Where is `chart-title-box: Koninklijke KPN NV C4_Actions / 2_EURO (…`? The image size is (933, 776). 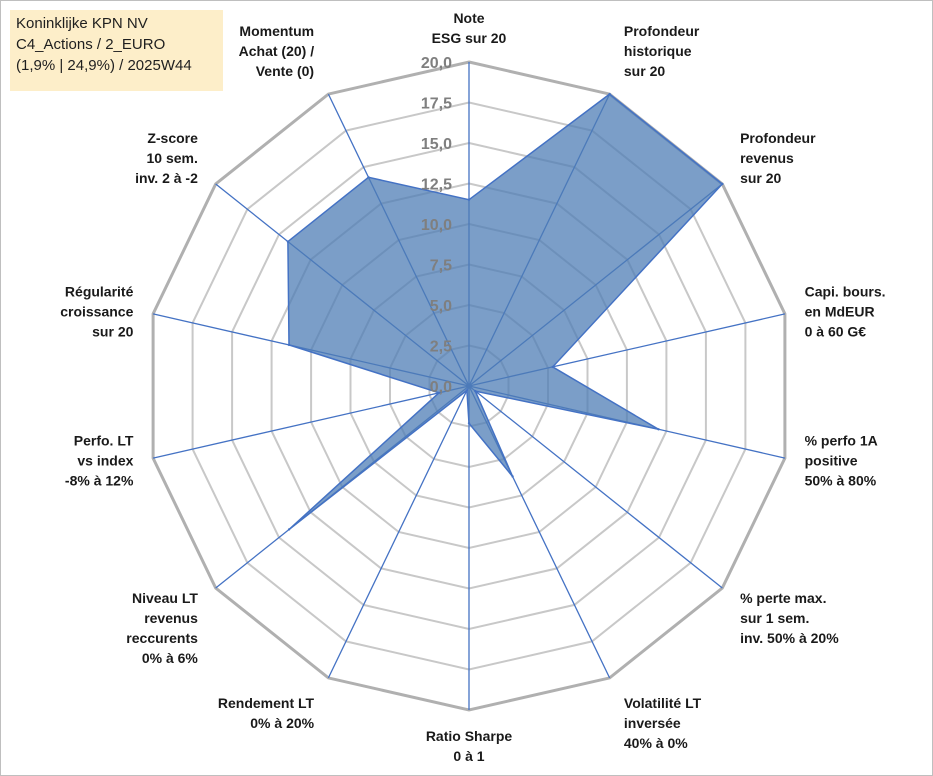
chart-title-box: Koninklijke KPN NV C4_Actions / 2_EURO (… is located at coordinates (116, 50).